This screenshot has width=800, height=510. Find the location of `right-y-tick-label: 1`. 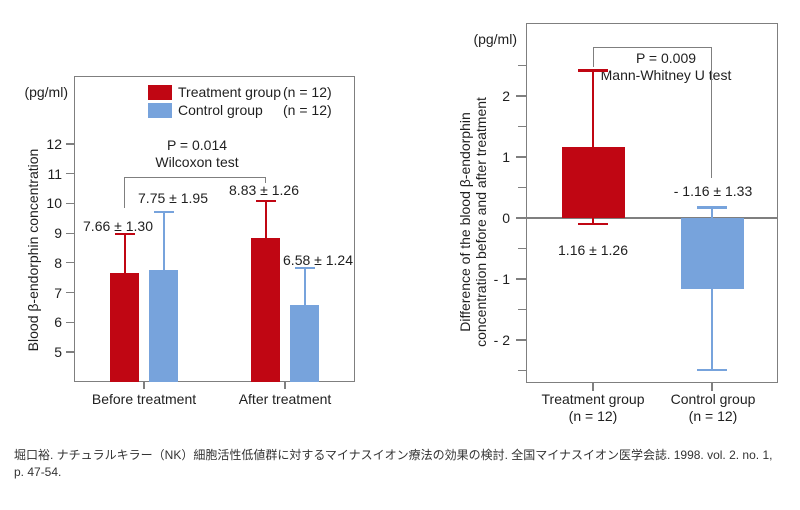

right-y-tick-label: 1 is located at coordinates (506, 157).